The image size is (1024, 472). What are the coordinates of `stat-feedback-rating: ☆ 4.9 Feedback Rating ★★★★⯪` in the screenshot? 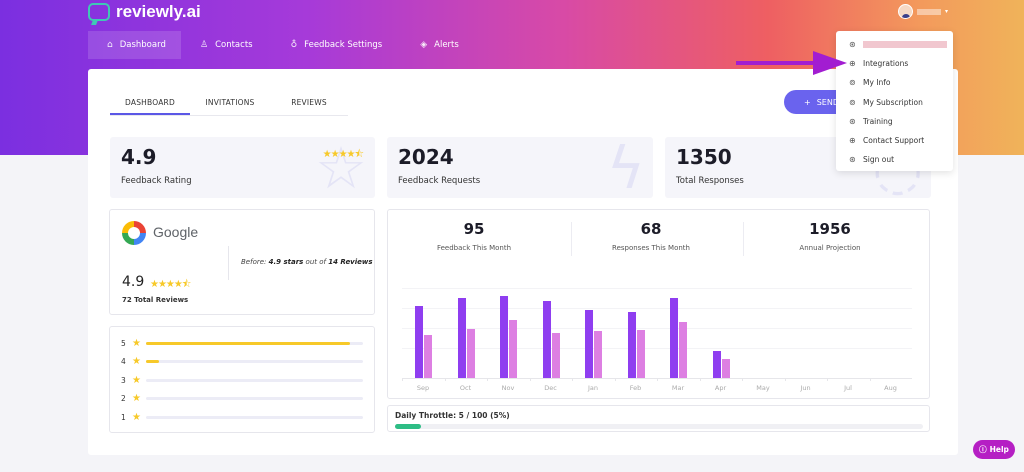 It's located at (242, 167).